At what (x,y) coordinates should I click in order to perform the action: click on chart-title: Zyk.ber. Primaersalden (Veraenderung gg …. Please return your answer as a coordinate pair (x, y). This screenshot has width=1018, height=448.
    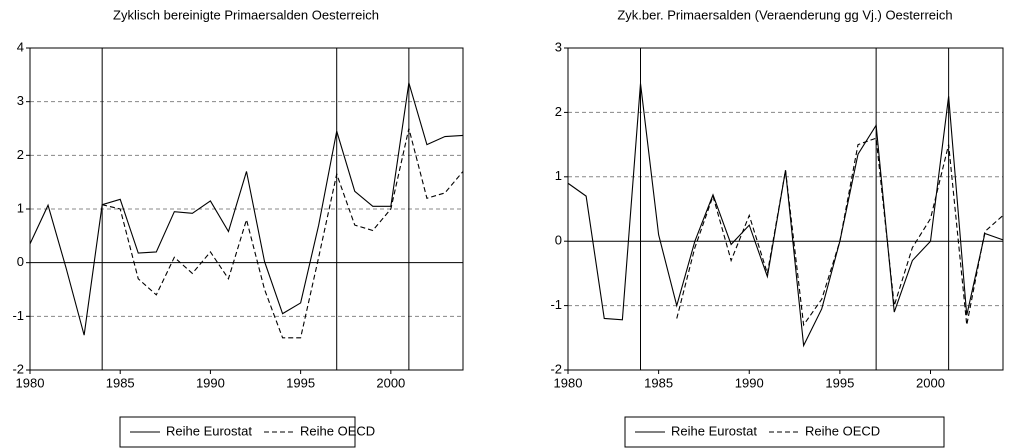
    Looking at the image, I should click on (784, 14).